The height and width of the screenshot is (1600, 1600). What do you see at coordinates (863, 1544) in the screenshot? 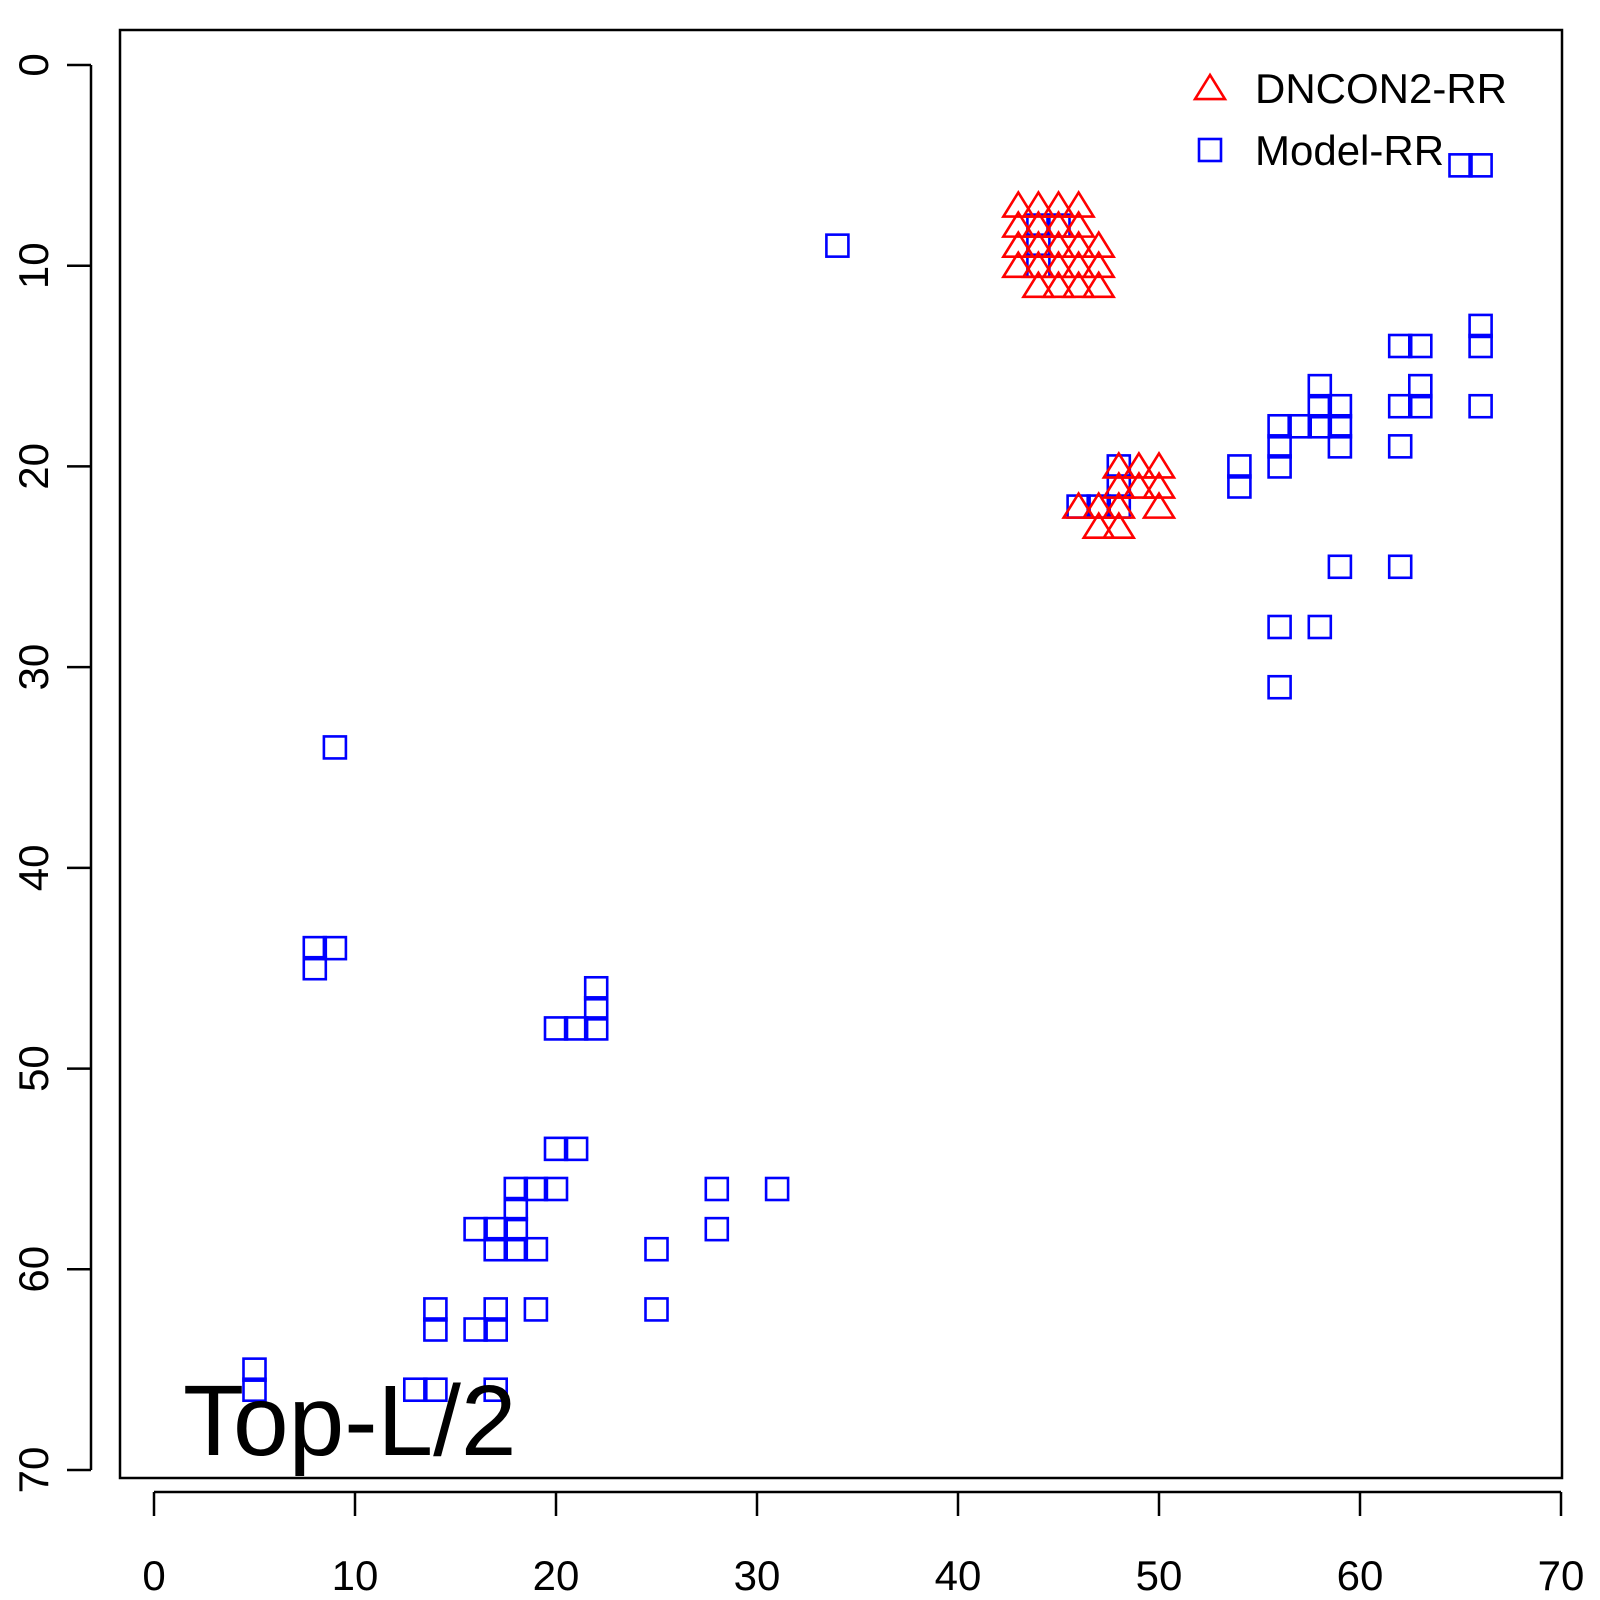
I see `x-axis: 0 10 20 30 40 50 60 70` at bounding box center [863, 1544].